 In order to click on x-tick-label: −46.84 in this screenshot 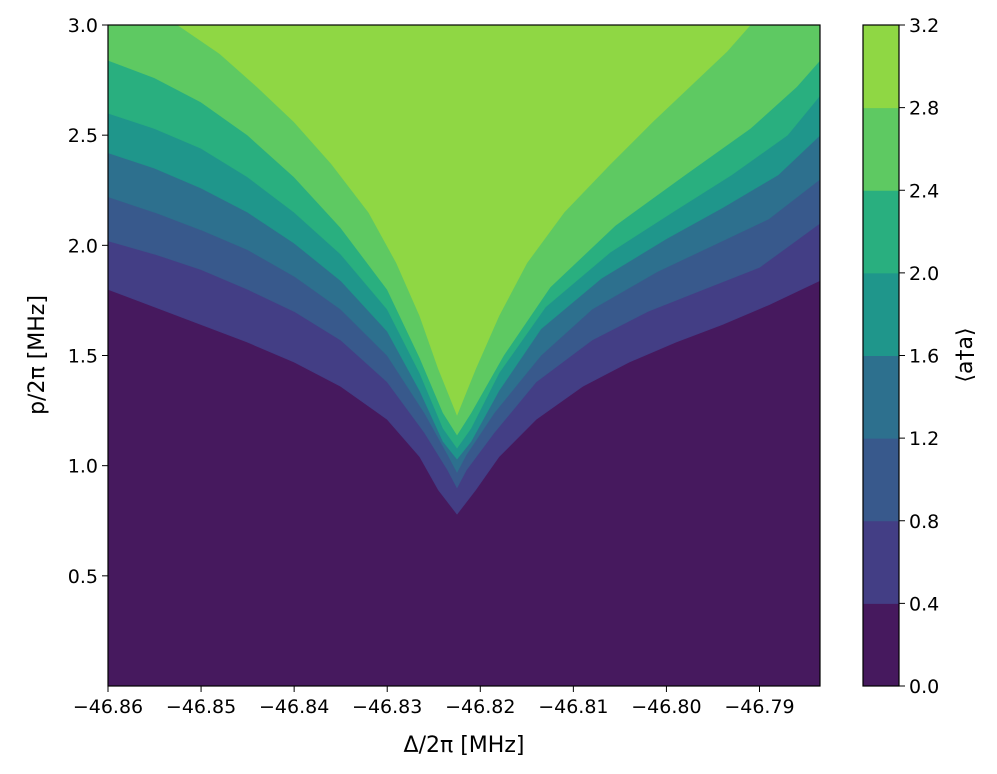, I will do `click(294, 707)`.